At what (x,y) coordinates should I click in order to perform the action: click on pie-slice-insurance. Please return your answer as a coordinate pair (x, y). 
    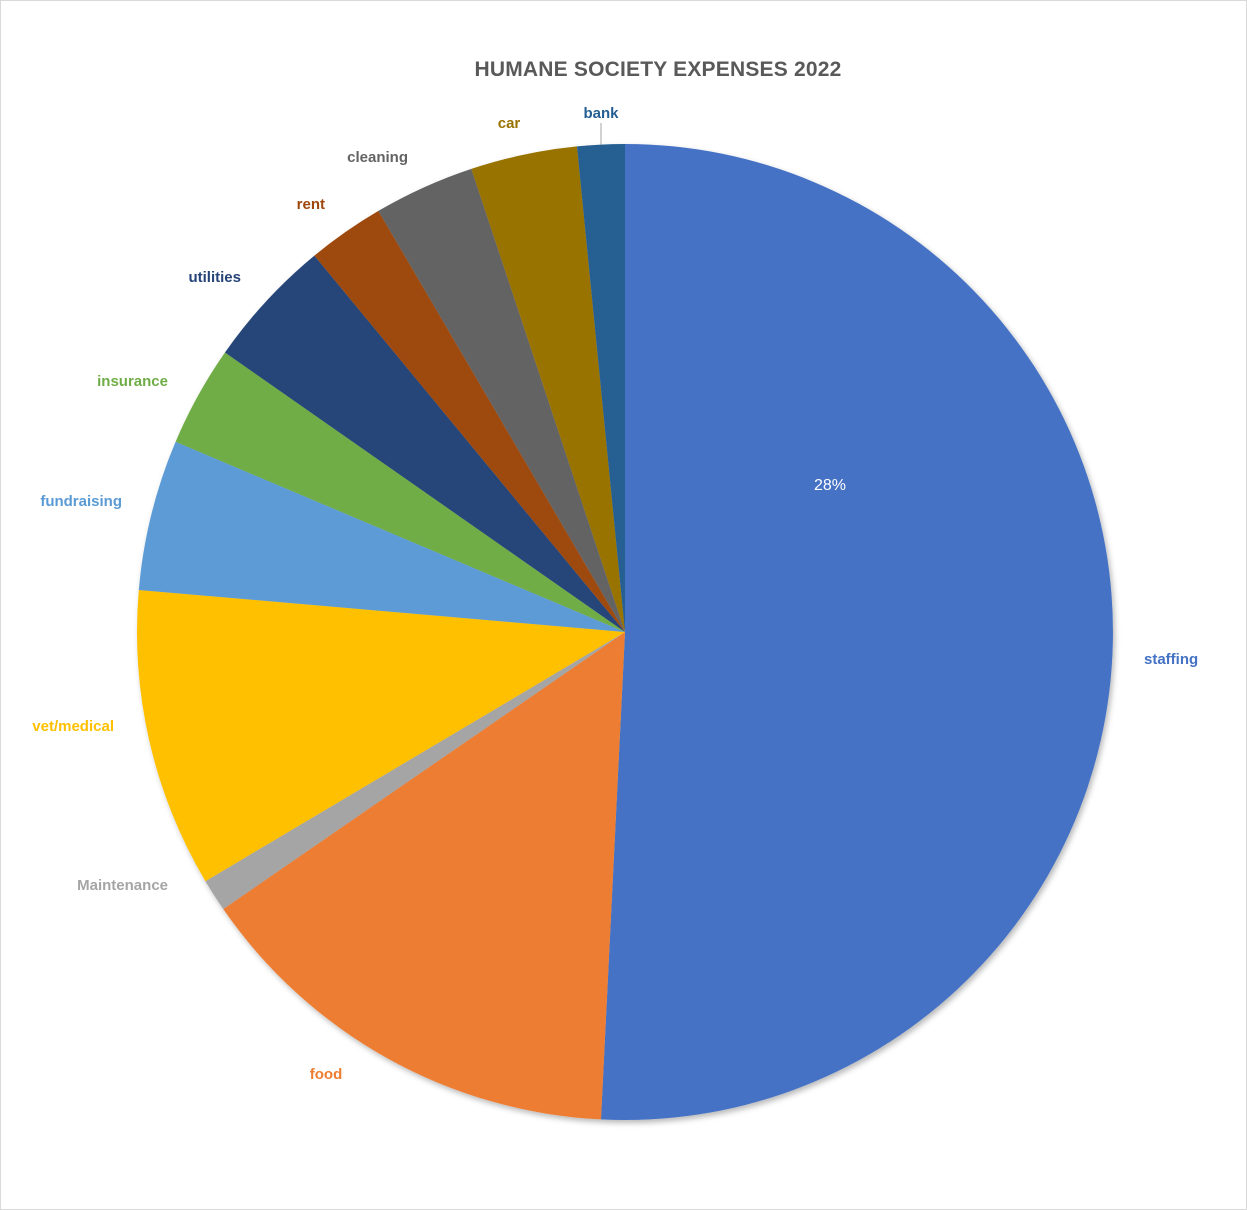
    Looking at the image, I should click on (400, 492).